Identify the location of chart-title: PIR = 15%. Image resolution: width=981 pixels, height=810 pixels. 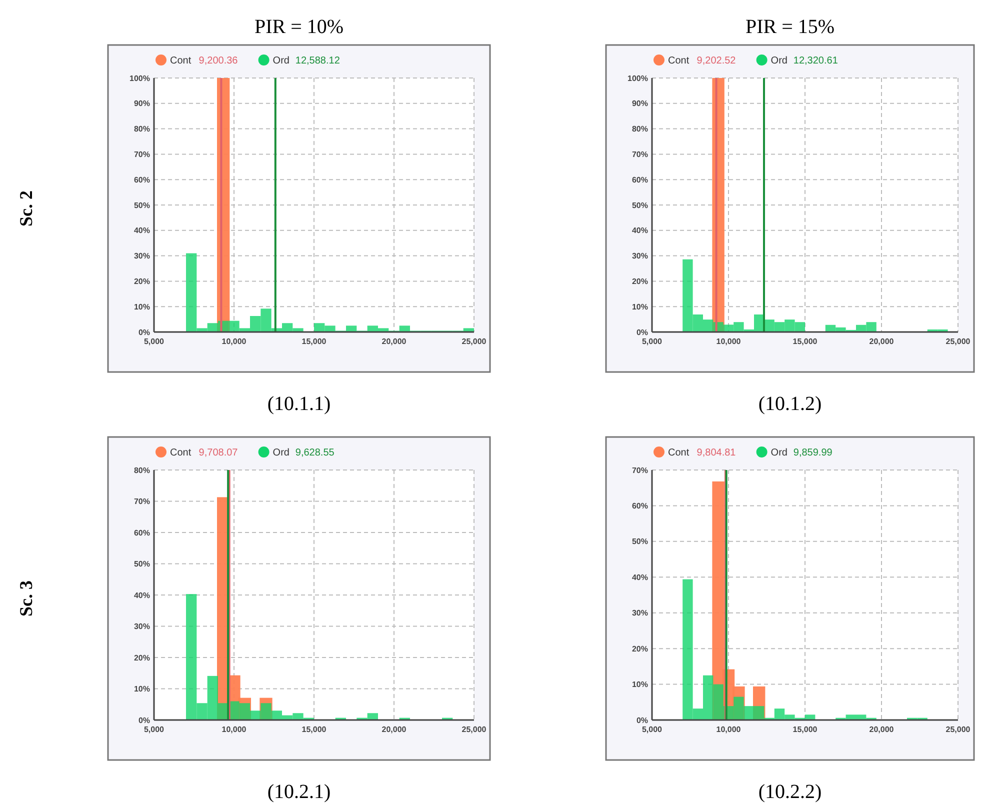
(790, 27).